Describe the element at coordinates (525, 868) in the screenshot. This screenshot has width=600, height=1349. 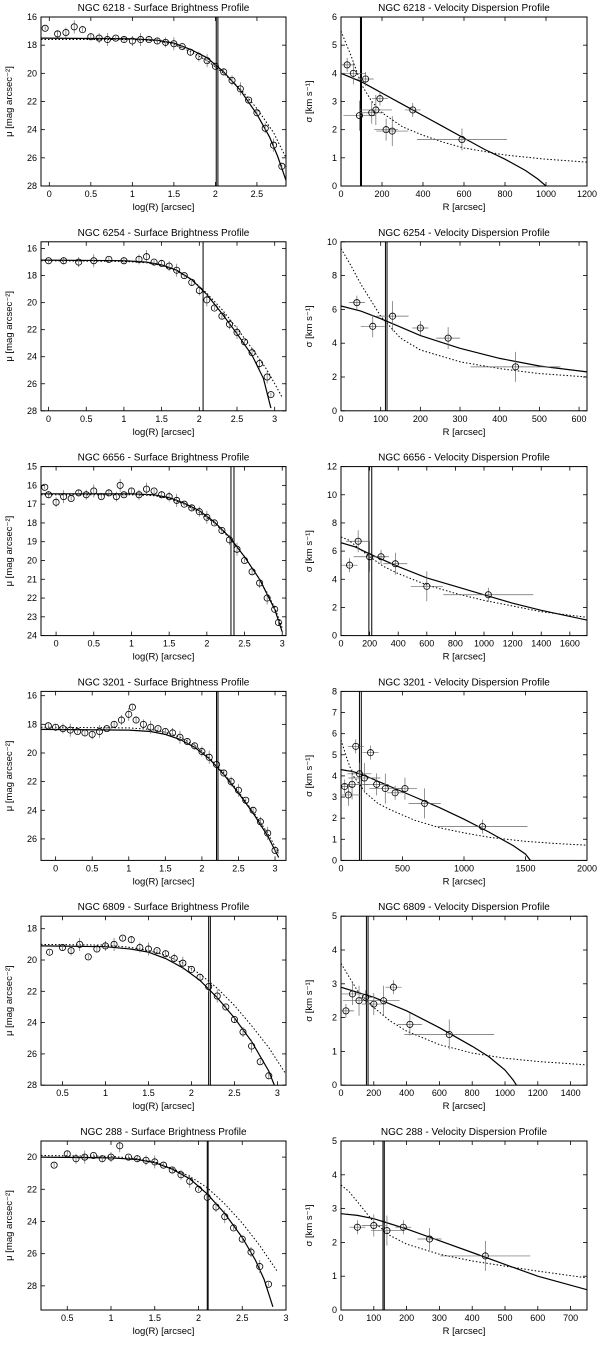
I see `x-tick-label: 1500` at that location.